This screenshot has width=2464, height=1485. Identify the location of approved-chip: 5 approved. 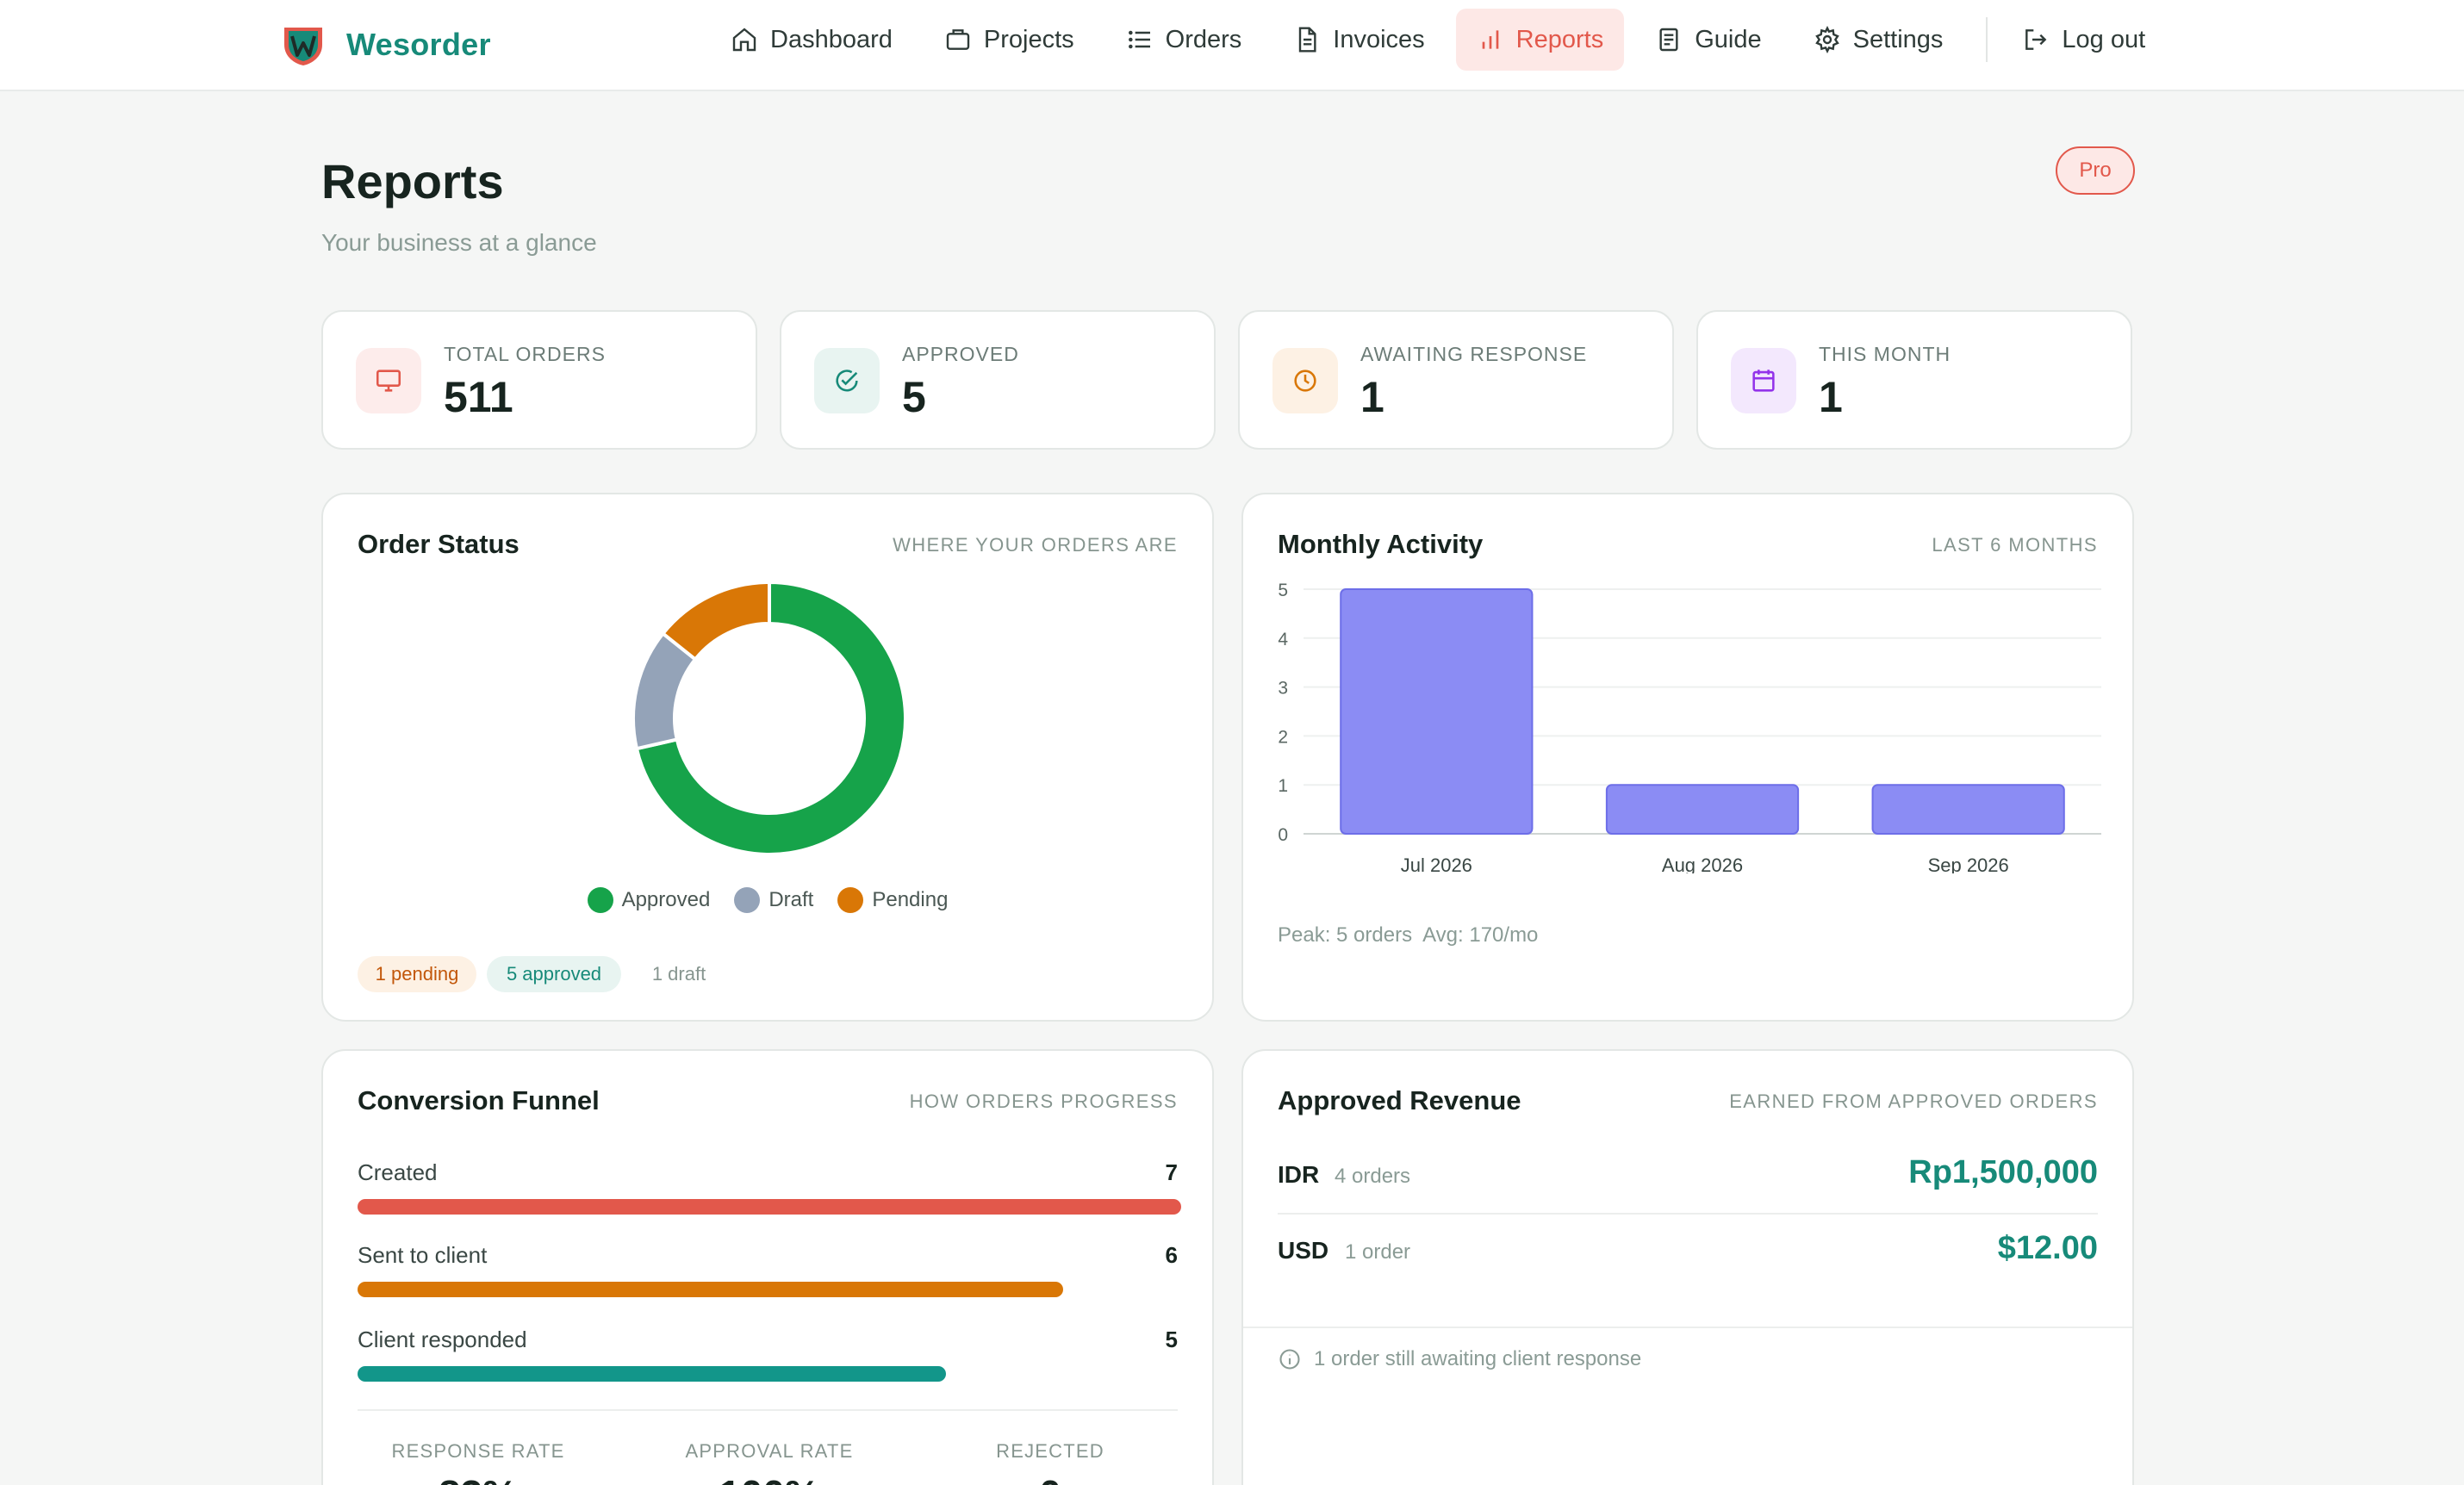
(554, 974).